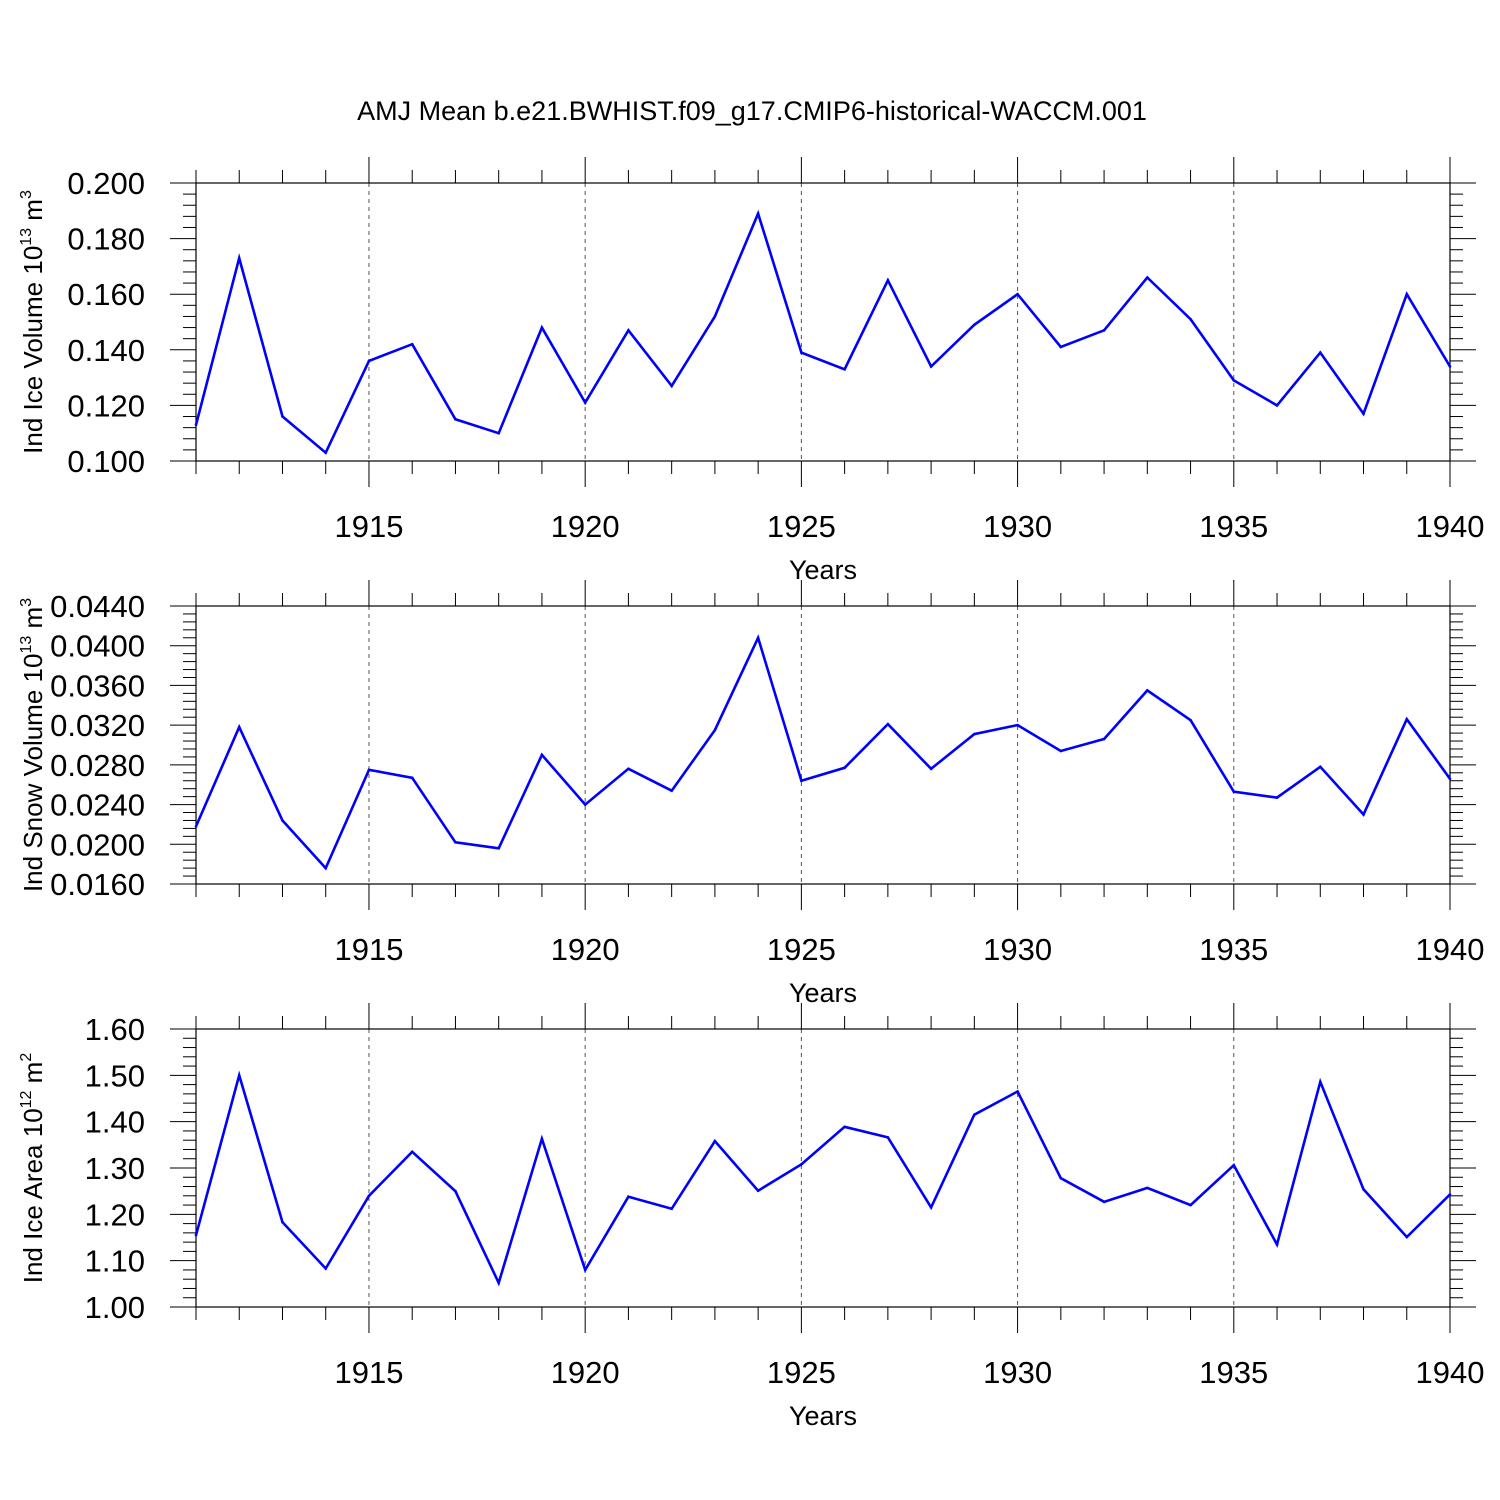  What do you see at coordinates (106, 294) in the screenshot?
I see `y-tick-label: 0.160` at bounding box center [106, 294].